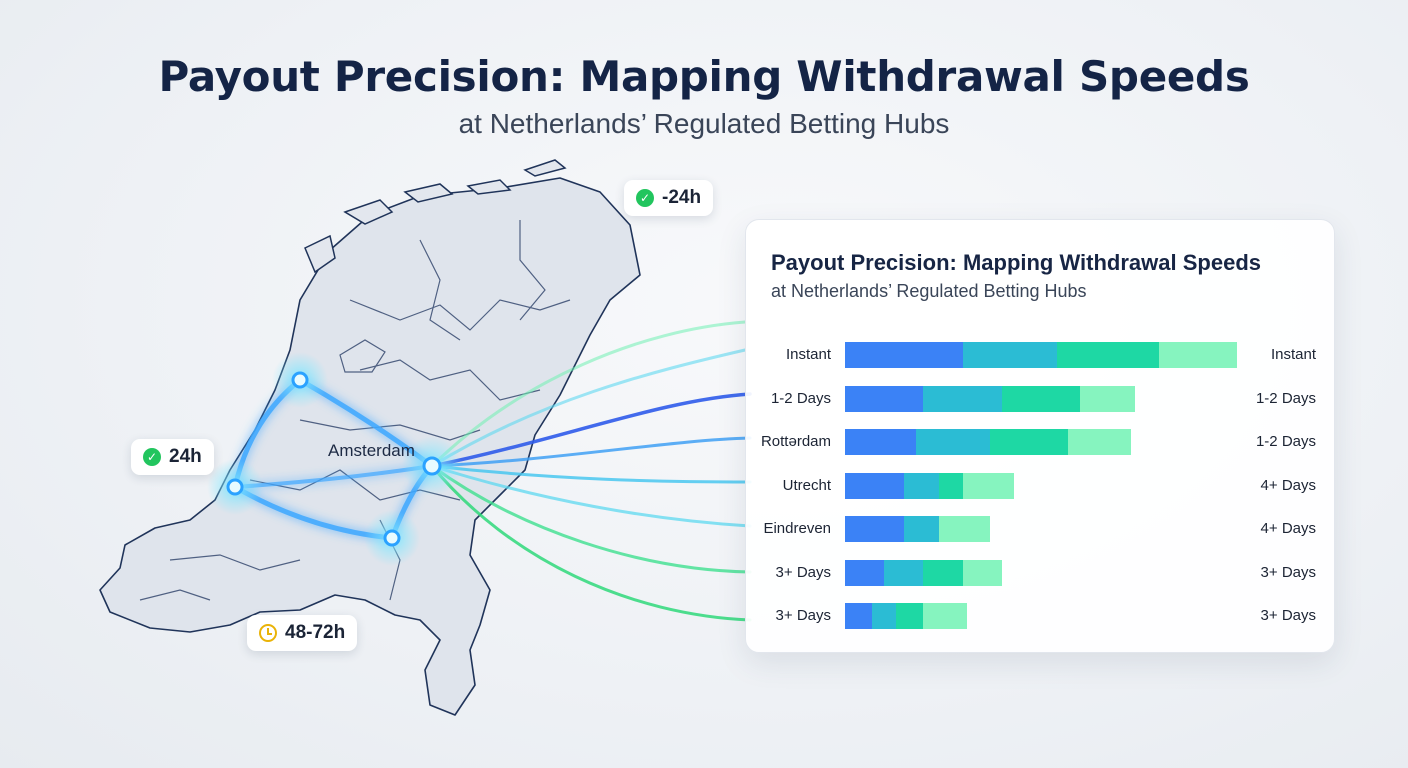 This screenshot has width=1408, height=768. I want to click on hub-nodes, so click(334, 459).